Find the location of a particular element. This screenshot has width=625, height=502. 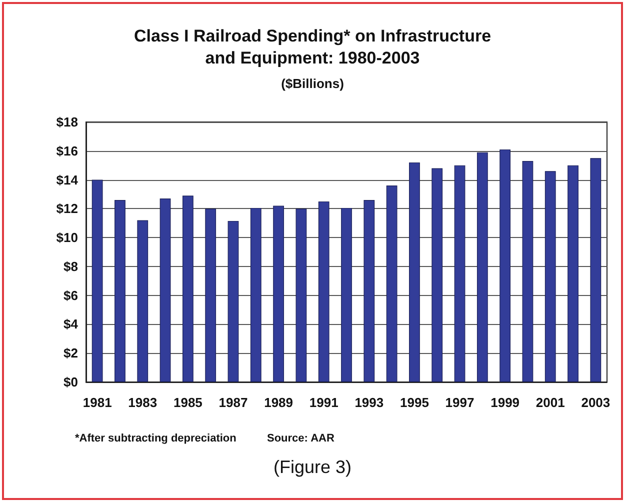

y-tick-label: $2 is located at coordinates (71, 353).